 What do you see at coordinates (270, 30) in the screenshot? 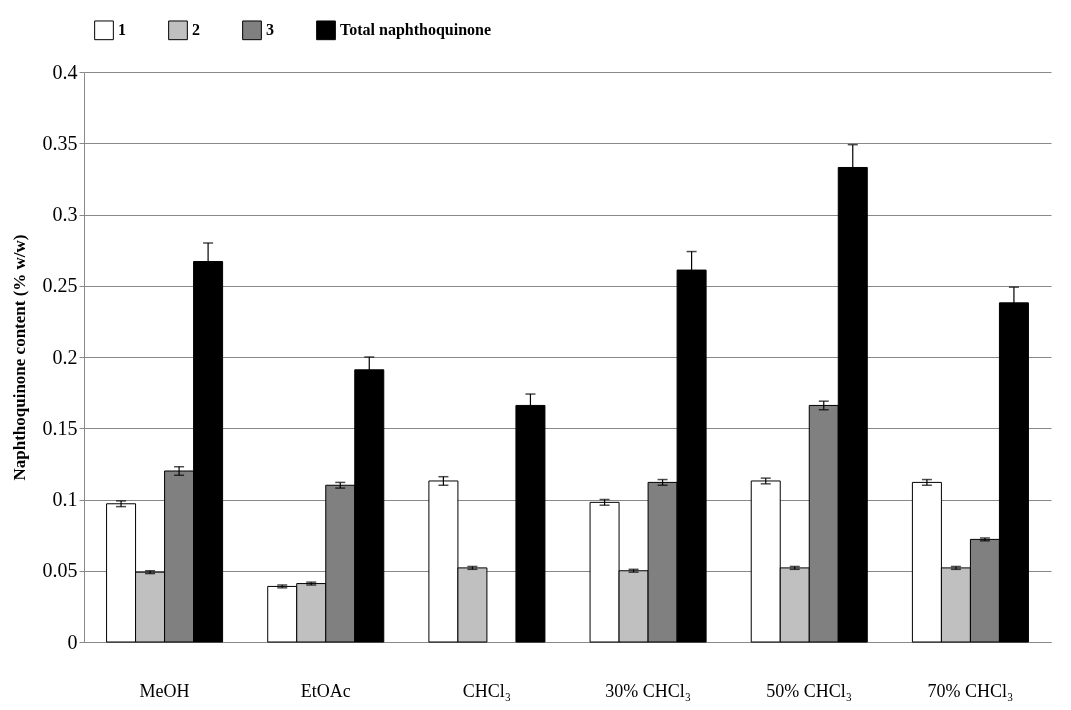
I see `legend-label: 3` at bounding box center [270, 30].